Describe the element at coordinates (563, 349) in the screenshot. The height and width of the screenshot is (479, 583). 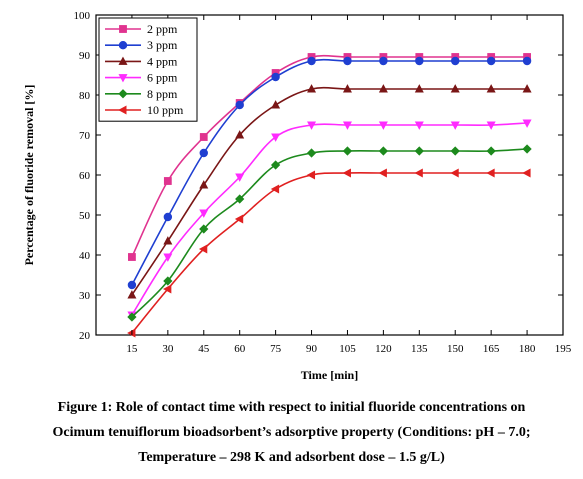
I see `x-tick-label: 195` at that location.